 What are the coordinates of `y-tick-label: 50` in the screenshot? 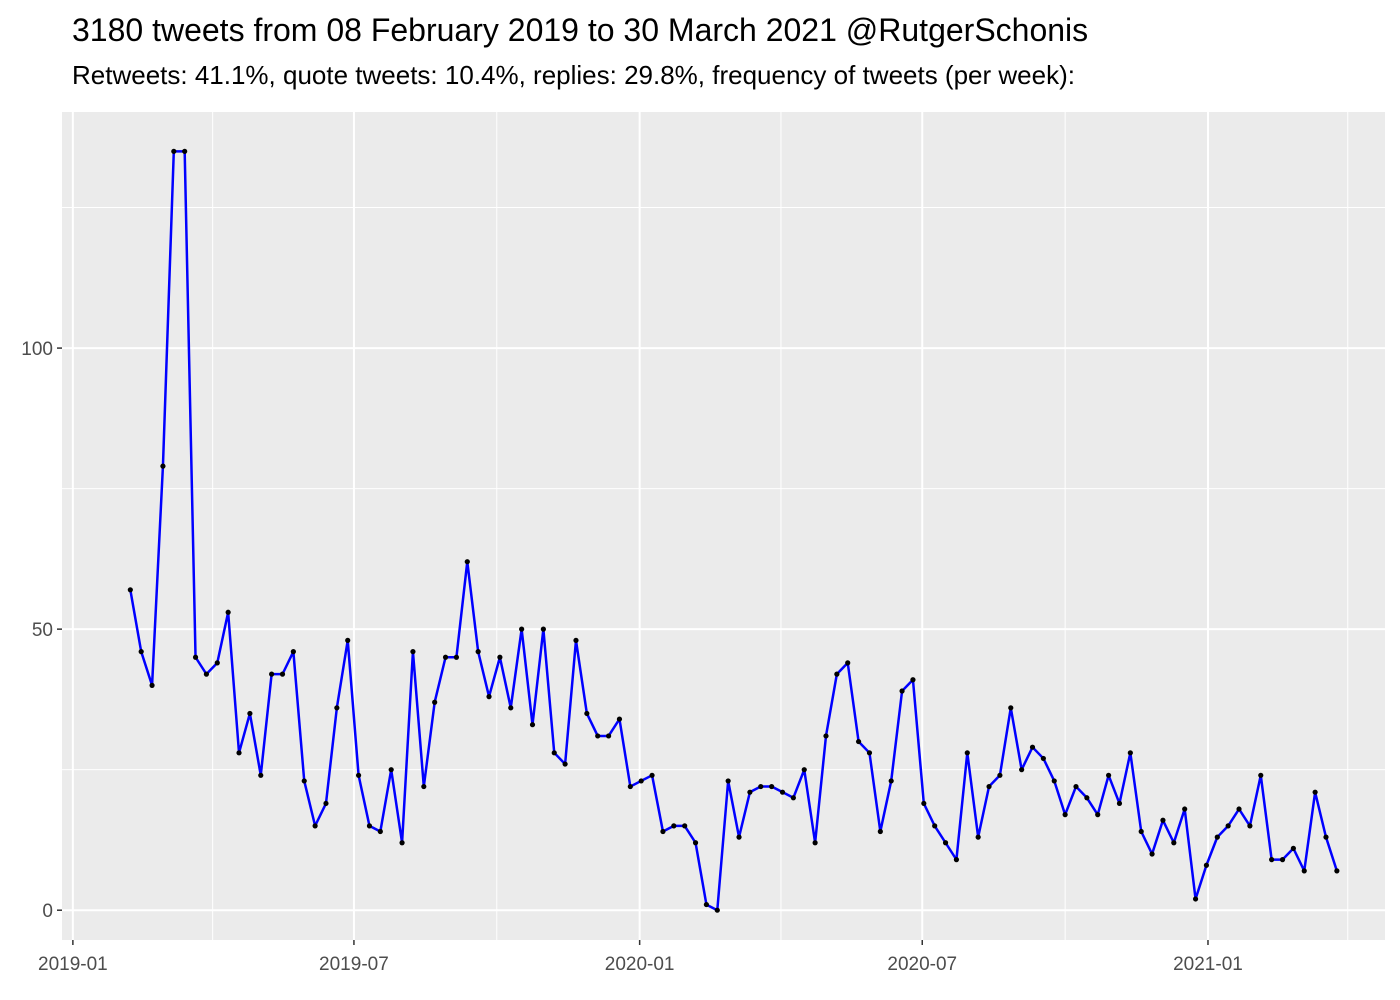 It's located at (42, 630).